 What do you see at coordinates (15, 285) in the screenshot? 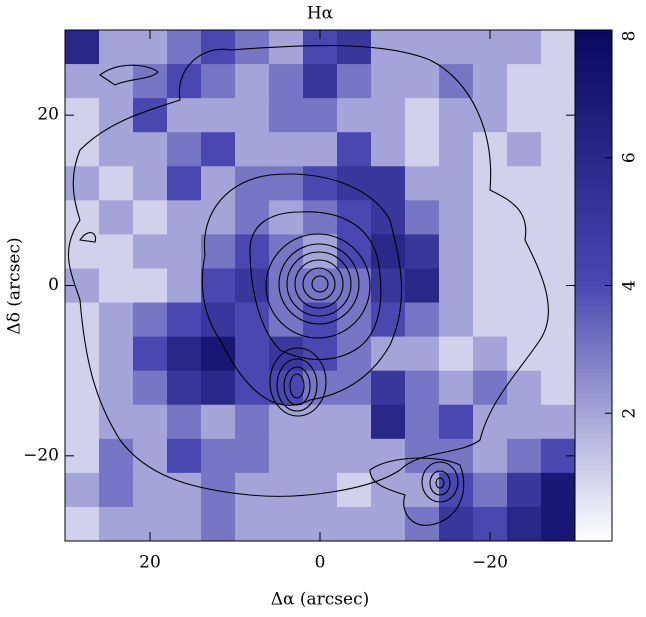
I see `y-axis-label: Δδ (arcsec)` at bounding box center [15, 285].